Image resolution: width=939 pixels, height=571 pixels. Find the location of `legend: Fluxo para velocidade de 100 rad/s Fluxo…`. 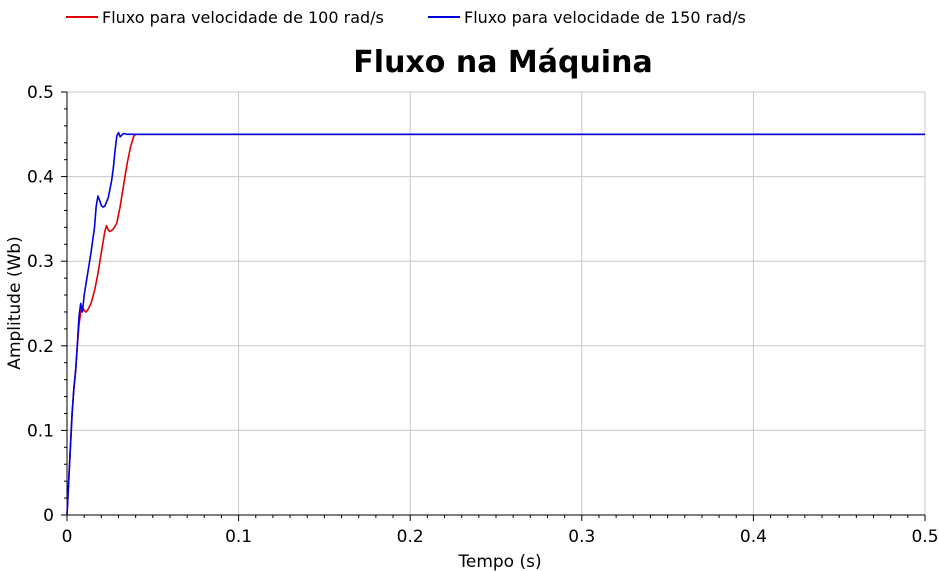

legend: Fluxo para velocidade de 100 rad/s Fluxo… is located at coordinates (406, 17).